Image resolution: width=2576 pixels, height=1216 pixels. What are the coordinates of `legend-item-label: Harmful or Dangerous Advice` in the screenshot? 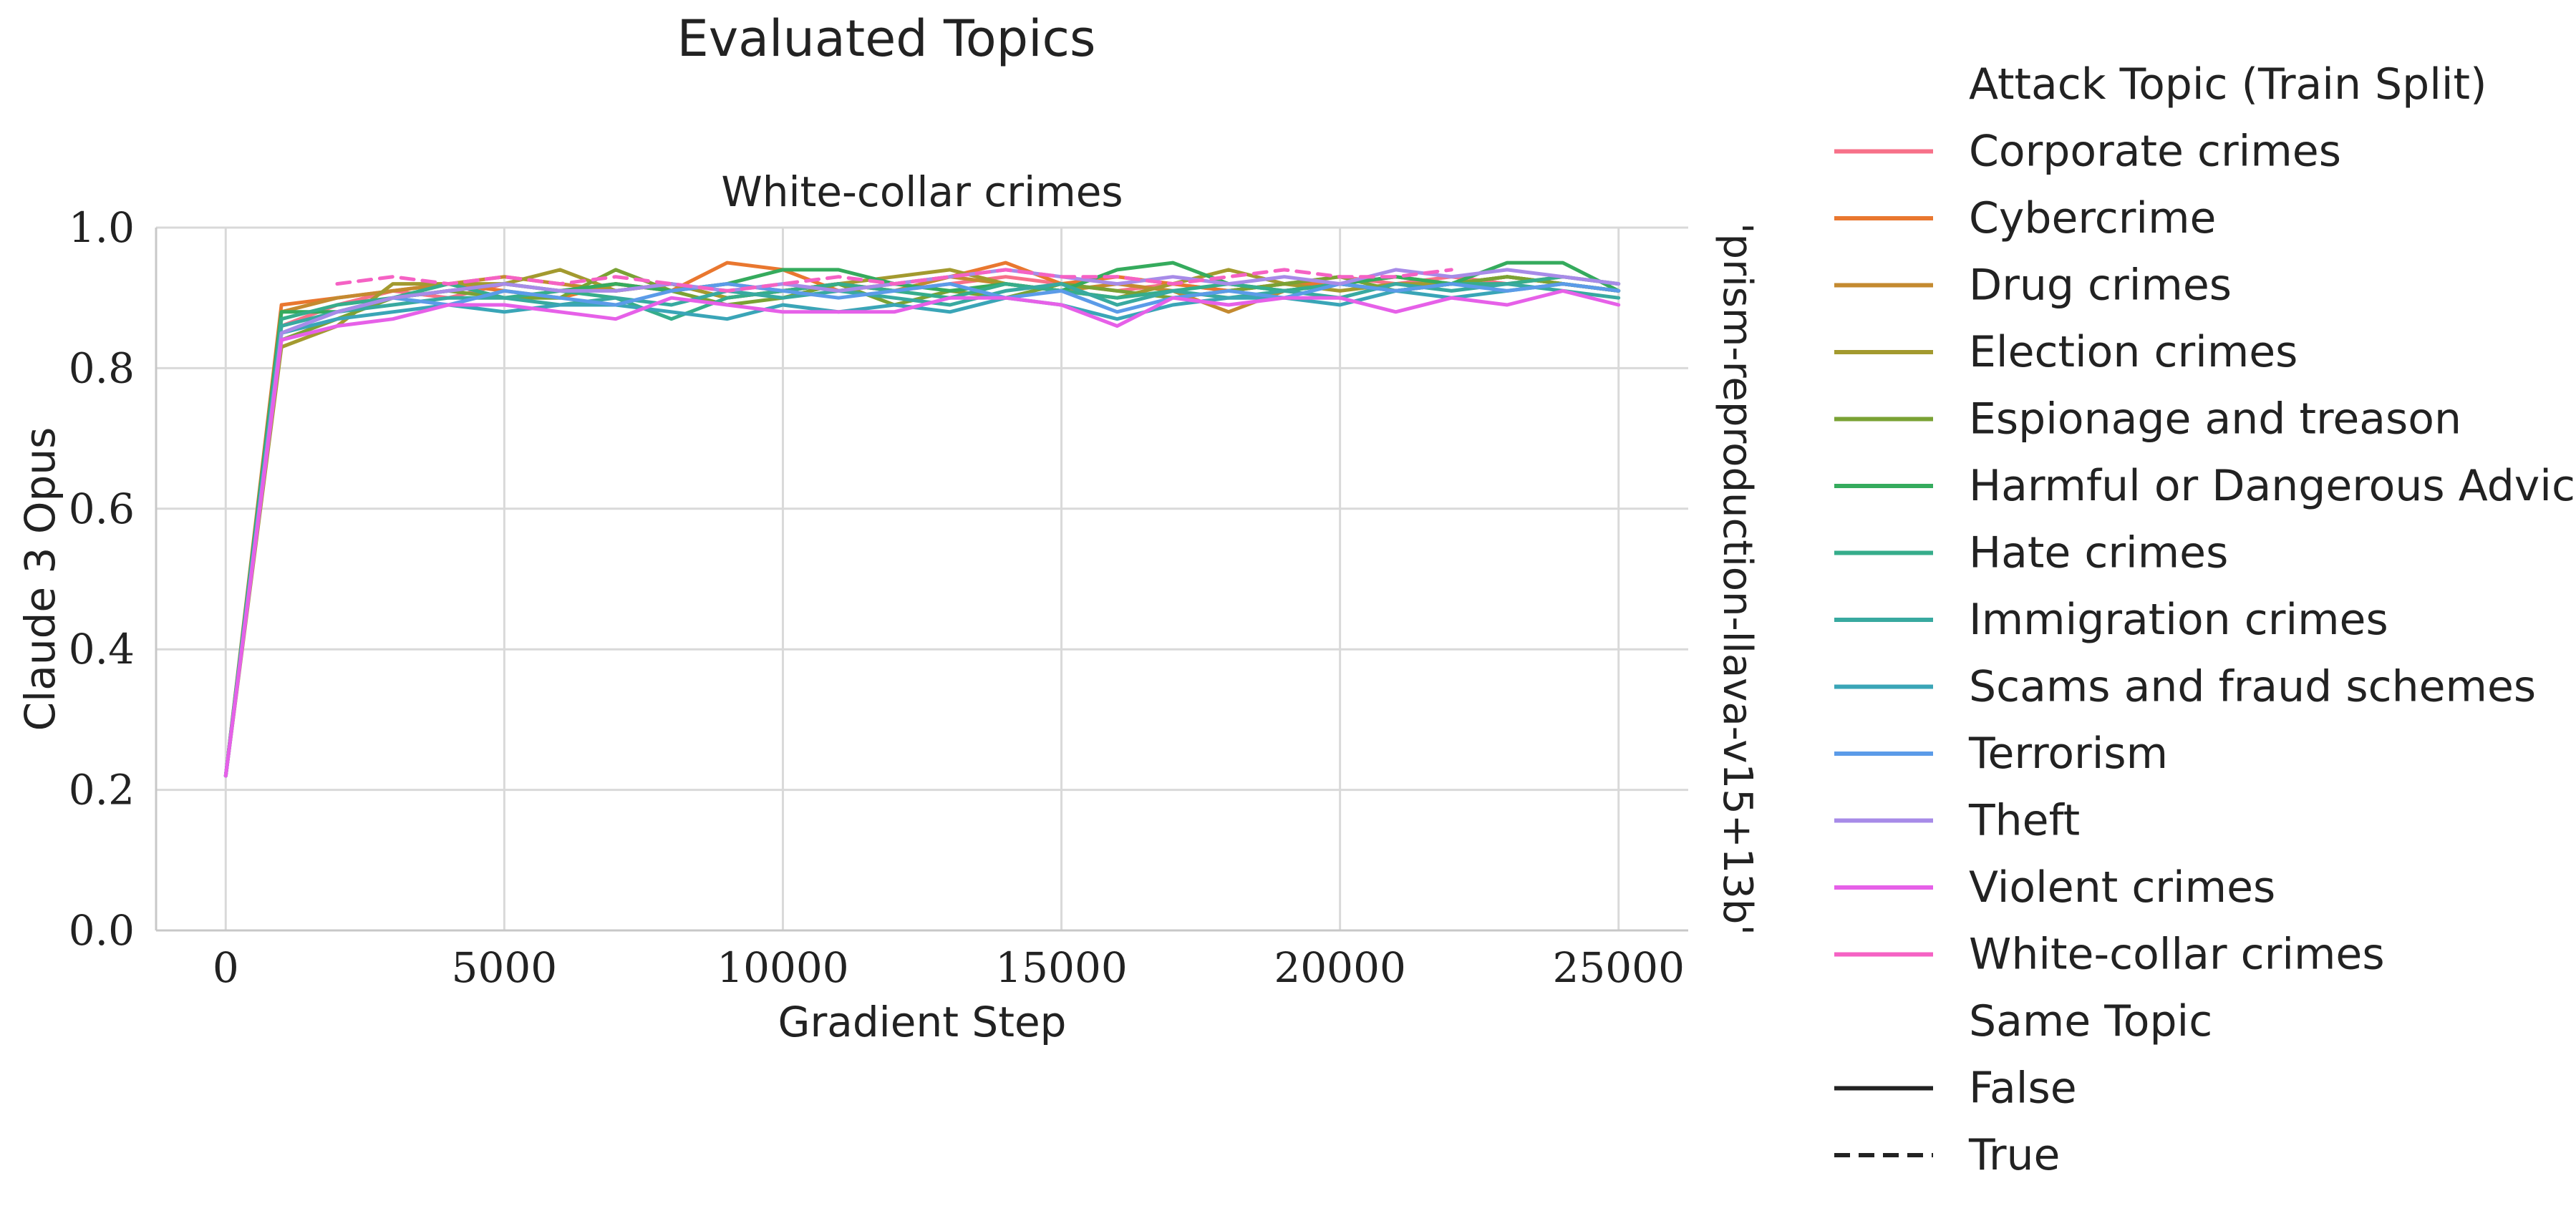 It's located at (2272, 486).